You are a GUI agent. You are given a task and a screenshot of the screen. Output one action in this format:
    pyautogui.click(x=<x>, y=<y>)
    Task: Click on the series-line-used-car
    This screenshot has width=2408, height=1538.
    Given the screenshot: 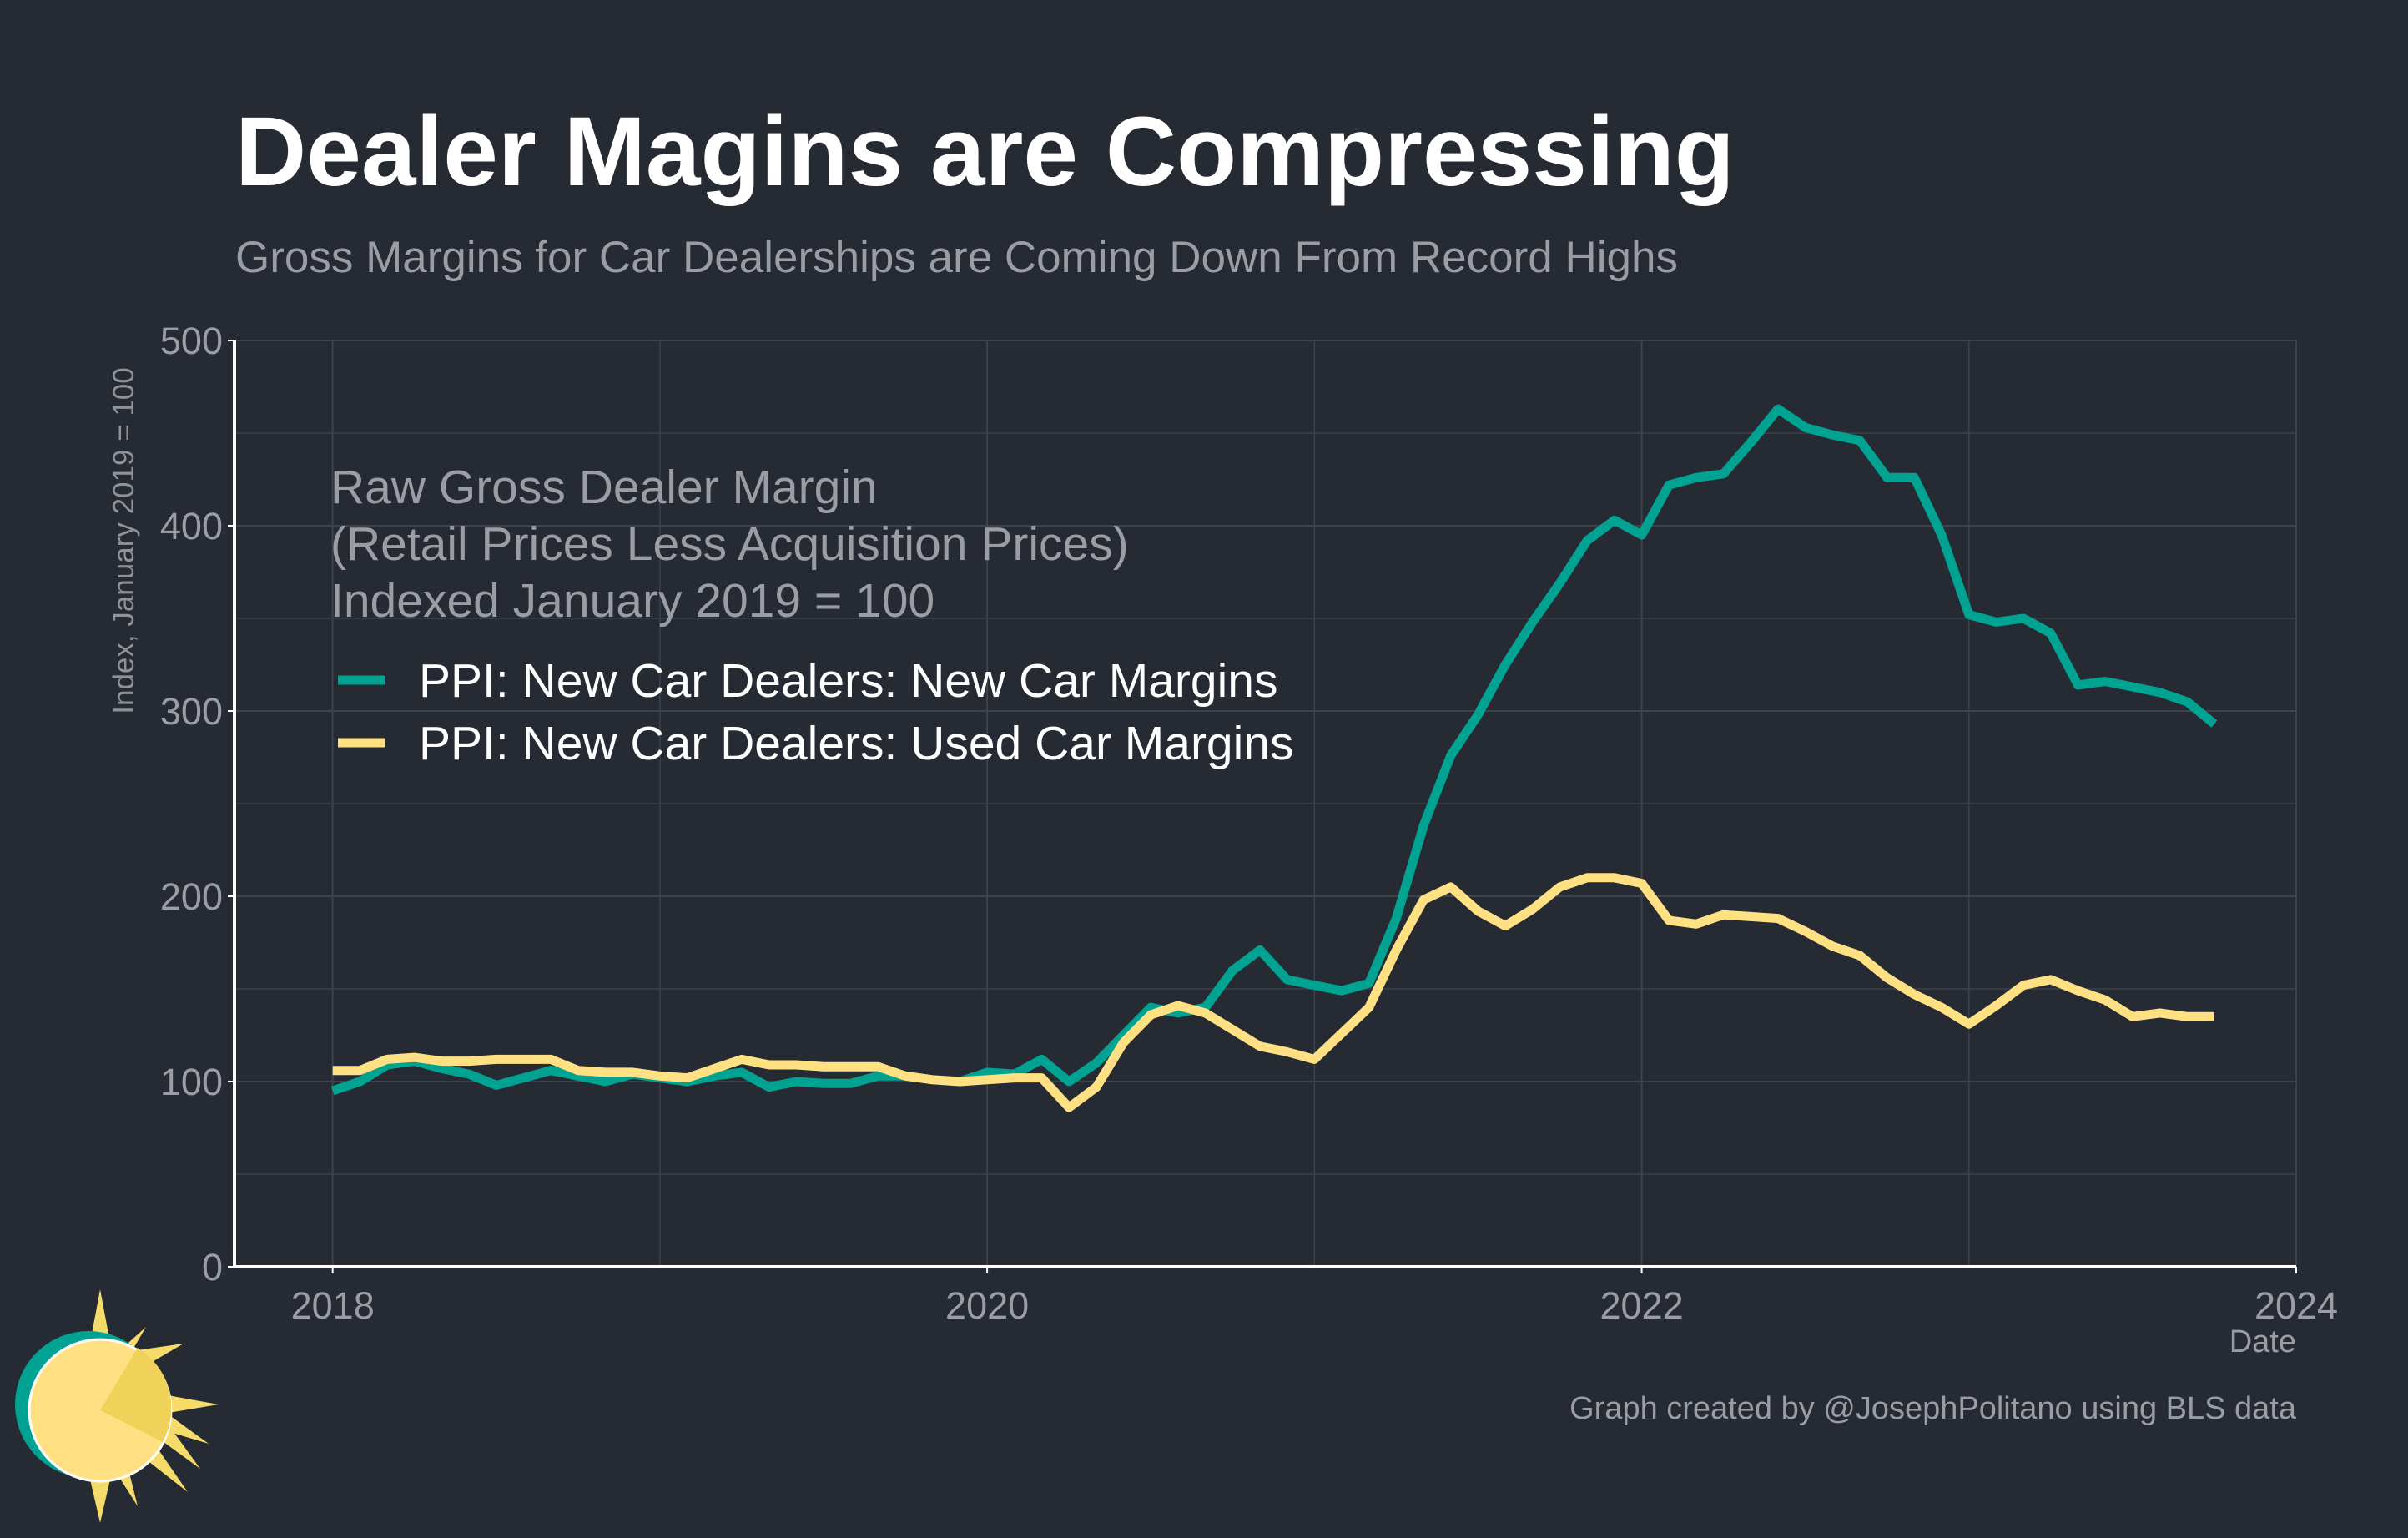 What is the action you would take?
    pyautogui.click(x=1273, y=992)
    